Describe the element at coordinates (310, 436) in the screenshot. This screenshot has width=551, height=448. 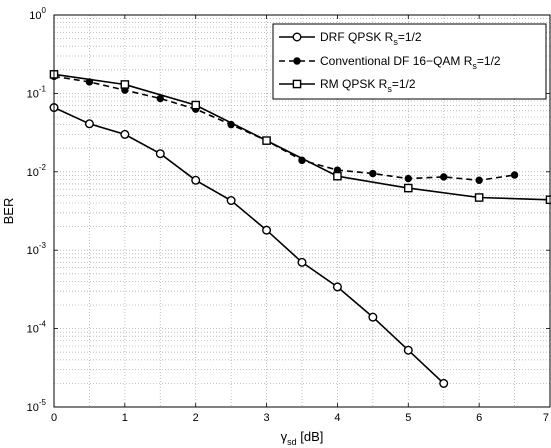
I see `x-axis-label-unit: [dB]` at that location.